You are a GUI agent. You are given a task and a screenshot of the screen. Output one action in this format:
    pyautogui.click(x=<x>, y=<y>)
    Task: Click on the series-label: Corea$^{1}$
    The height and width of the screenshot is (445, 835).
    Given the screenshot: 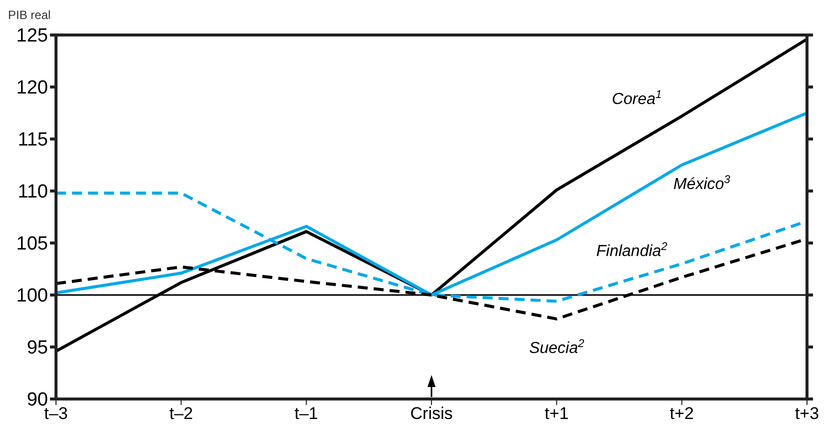 What is the action you would take?
    pyautogui.click(x=637, y=98)
    